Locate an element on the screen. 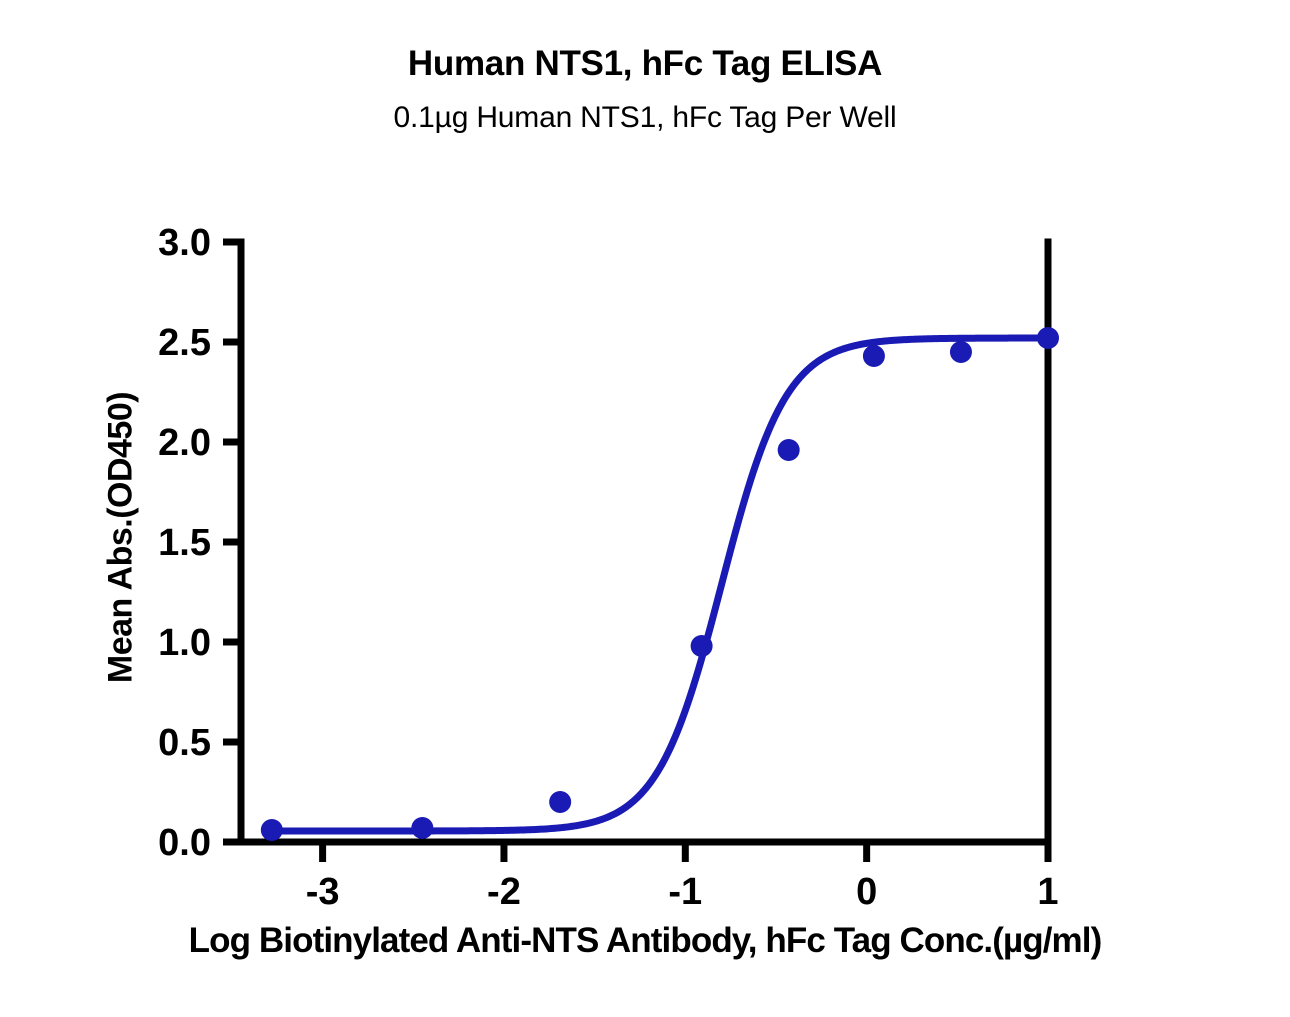 The image size is (1290, 1017). x-tick-label: 0 is located at coordinates (866, 892).